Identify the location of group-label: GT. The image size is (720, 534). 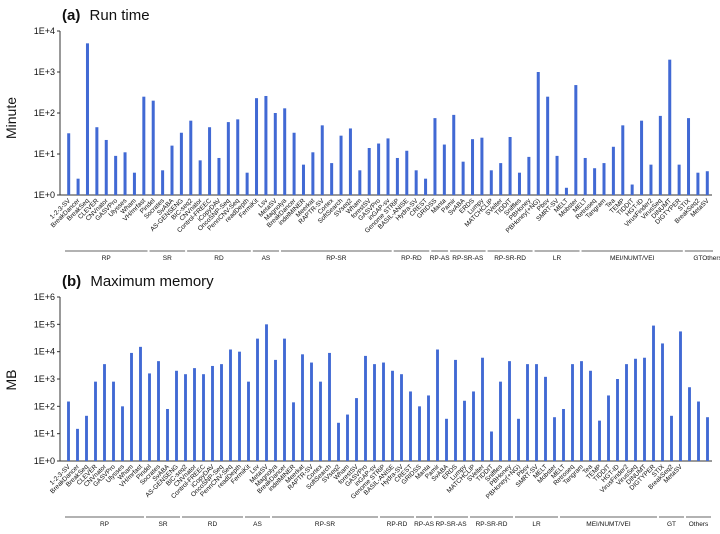
(671, 524).